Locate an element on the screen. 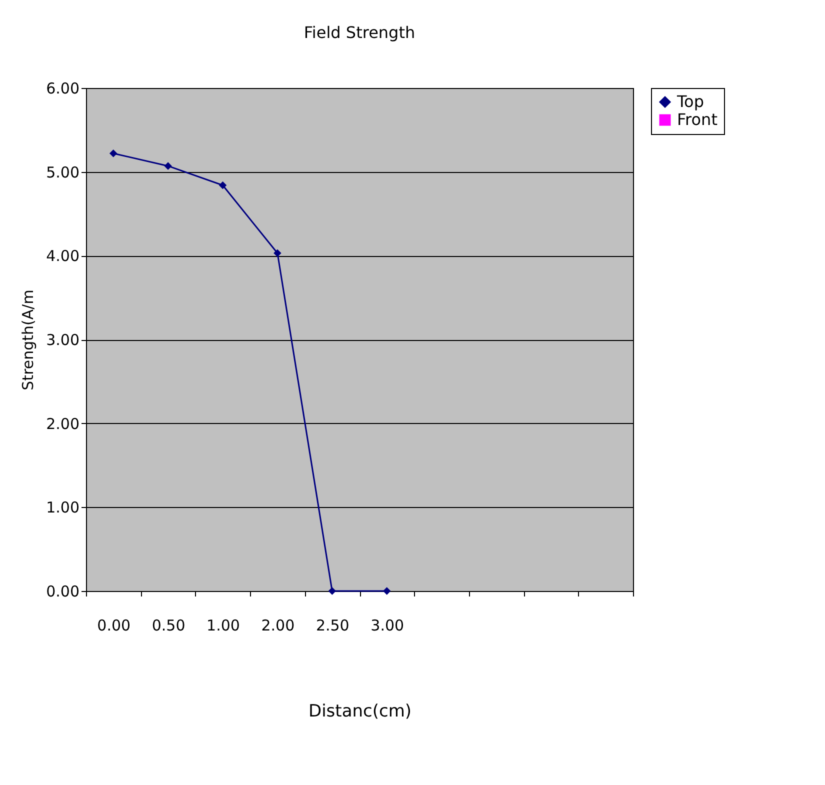 Image resolution: width=825 pixels, height=785 pixels. y-tick-label: 2.00 is located at coordinates (63, 423).